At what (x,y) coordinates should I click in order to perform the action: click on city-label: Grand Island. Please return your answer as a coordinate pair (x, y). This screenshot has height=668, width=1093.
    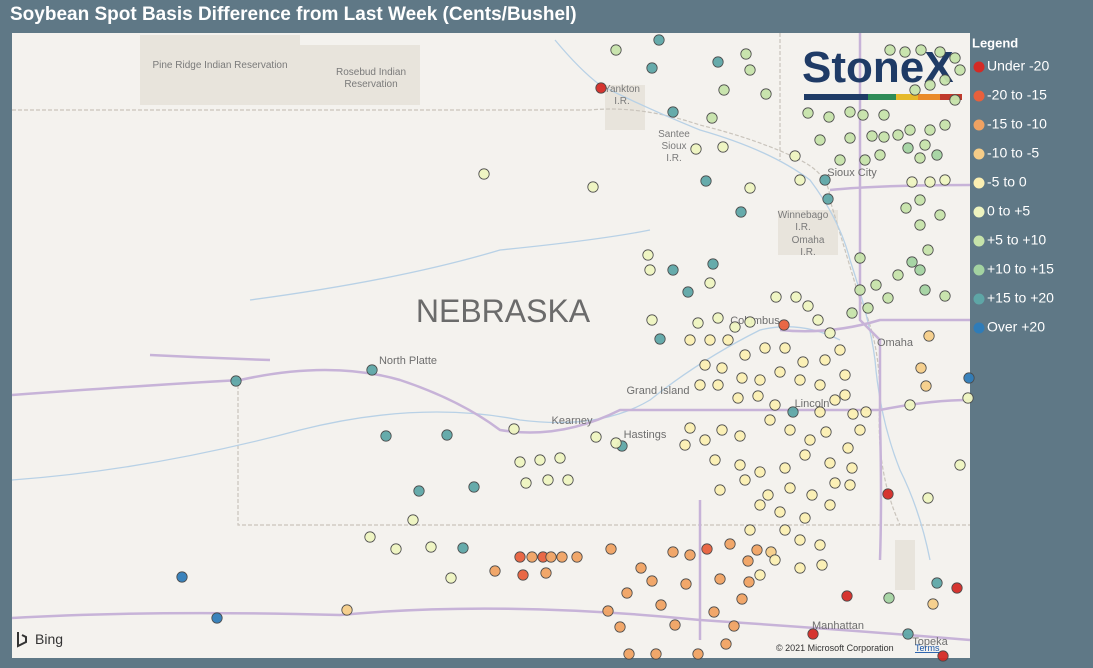
    Looking at the image, I should click on (658, 391).